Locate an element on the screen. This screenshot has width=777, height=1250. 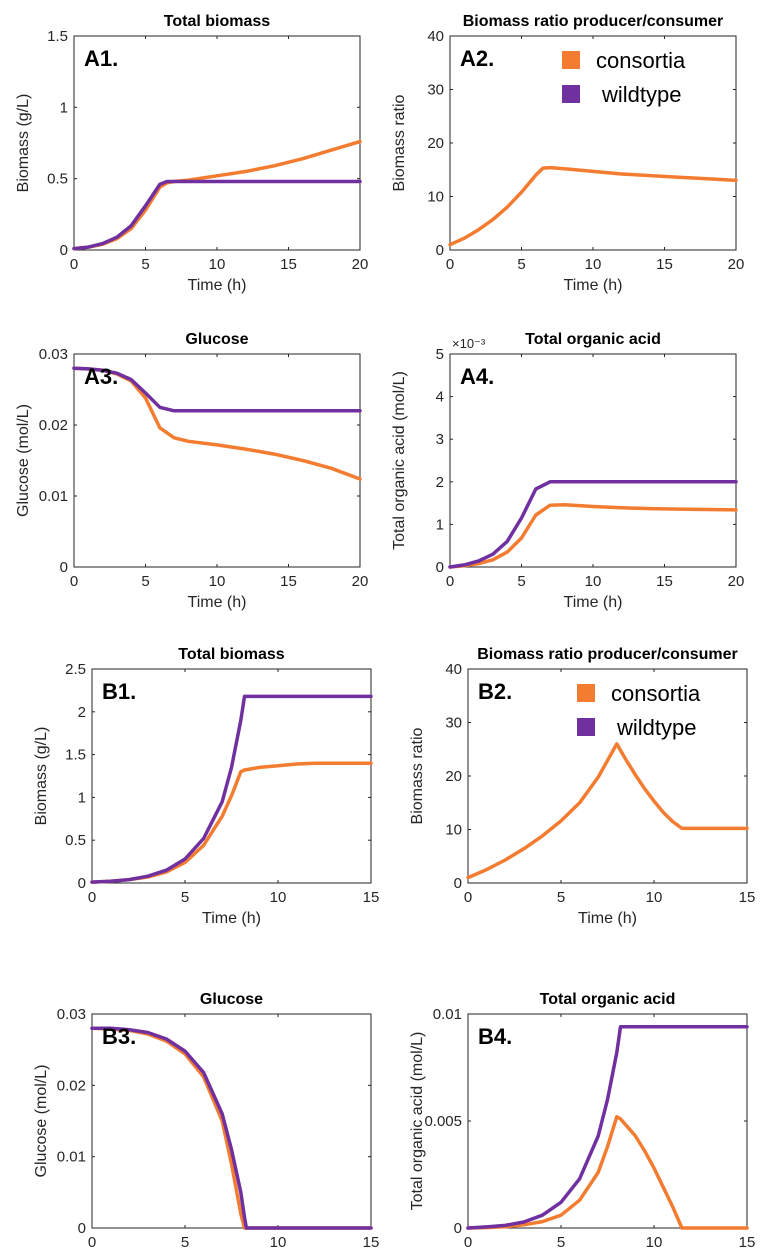
y-multiplier: ×10⁻³ is located at coordinates (469, 343).